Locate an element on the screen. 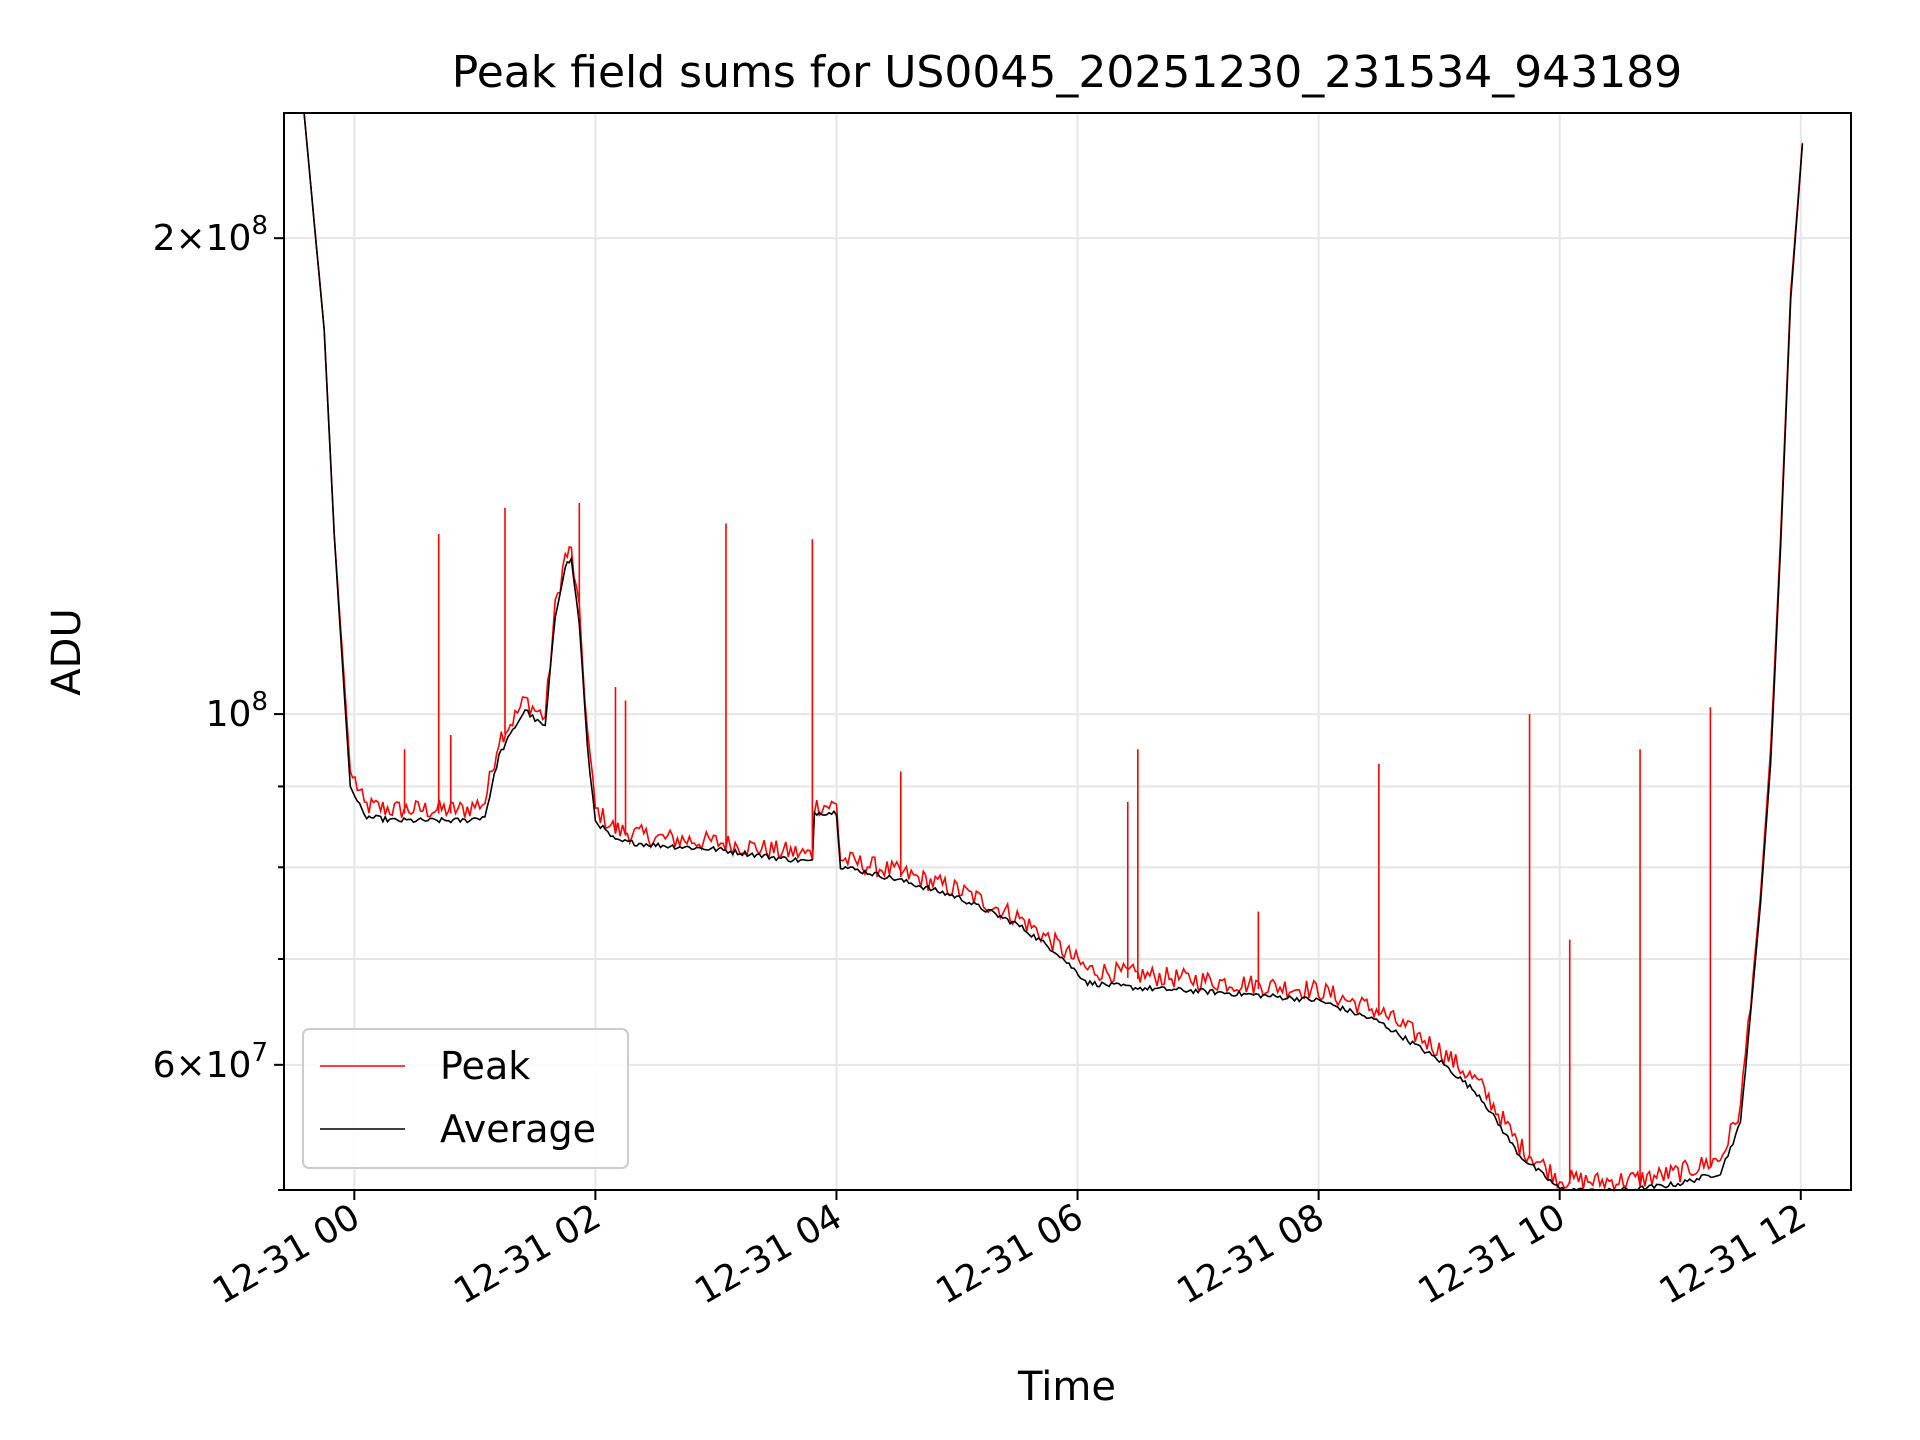 The height and width of the screenshot is (1440, 1920). legend-box is located at coordinates (465, 1098).